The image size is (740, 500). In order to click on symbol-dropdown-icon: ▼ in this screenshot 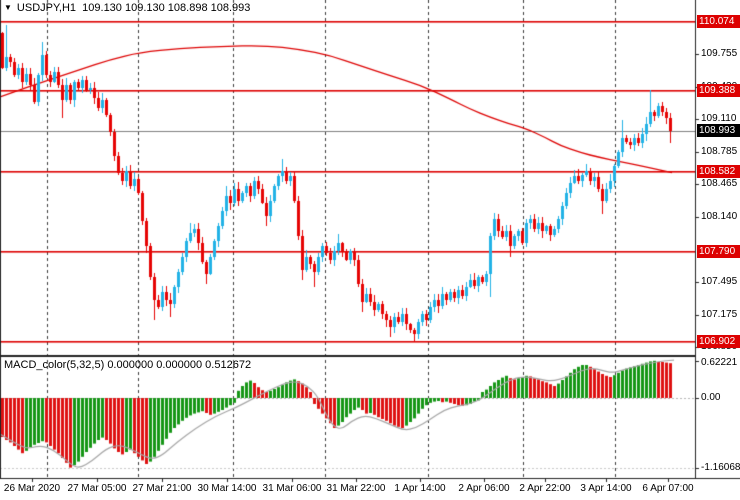, I will do `click(8, 7)`.